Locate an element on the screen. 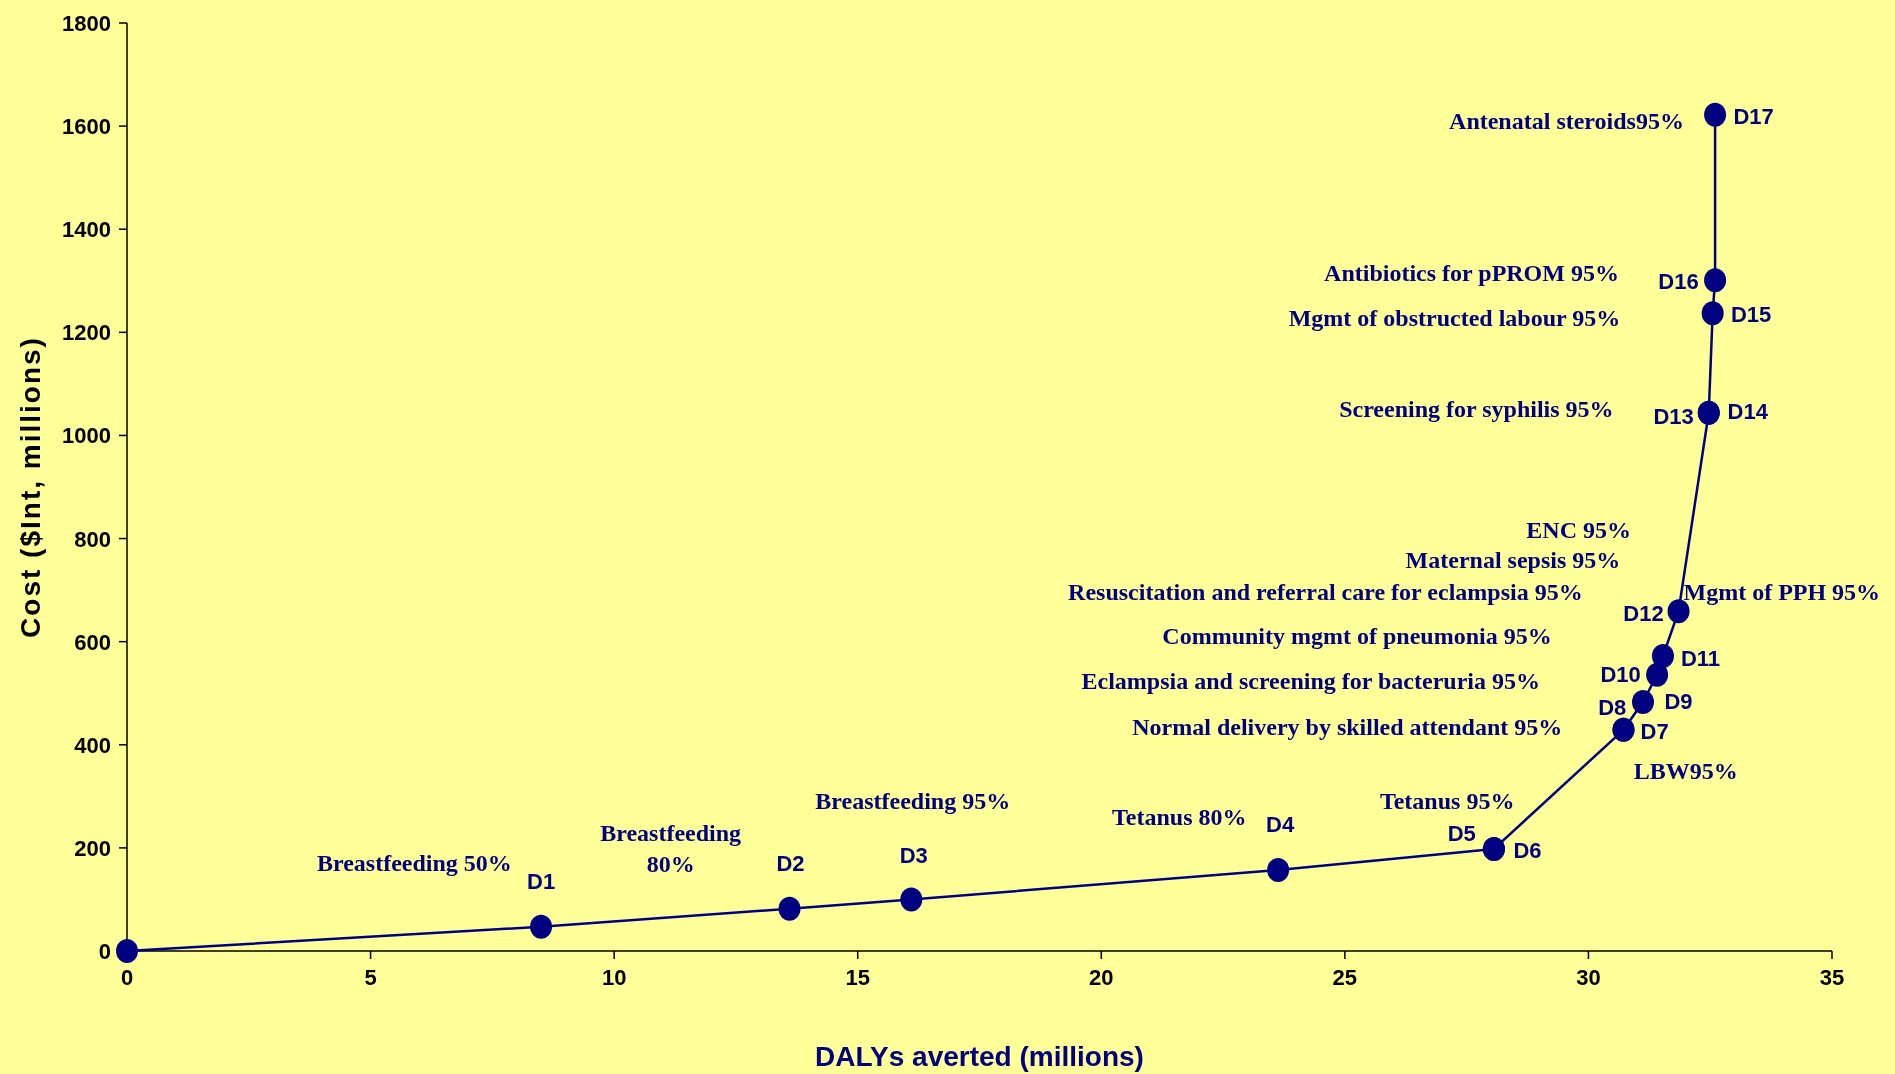  y-tick-label: 800 is located at coordinates (92, 539).